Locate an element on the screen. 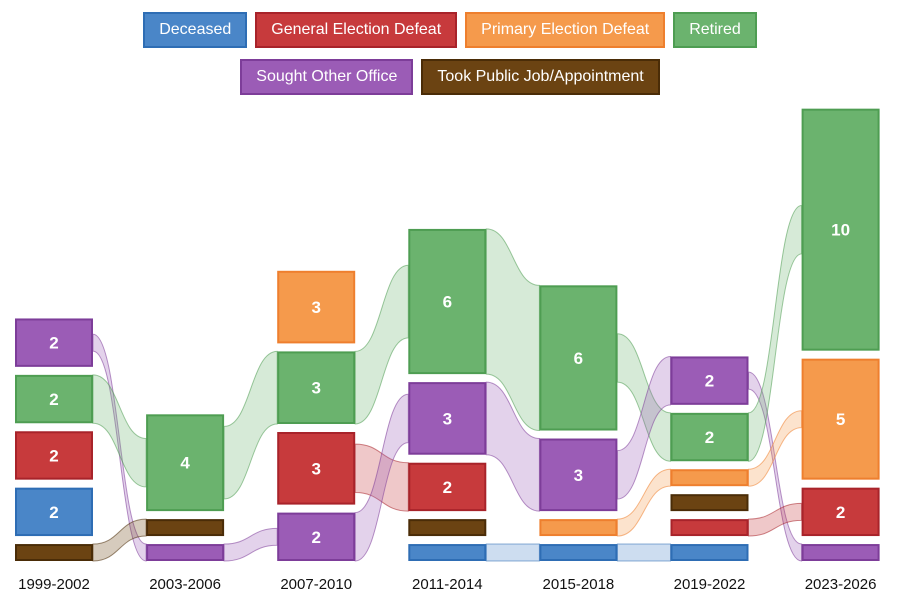  node-value-label: 10 is located at coordinates (840, 230).